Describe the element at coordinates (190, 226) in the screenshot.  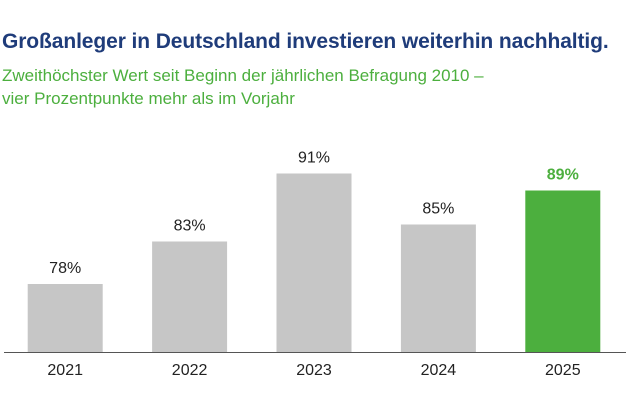
I see `data-label-2022: 83%` at that location.